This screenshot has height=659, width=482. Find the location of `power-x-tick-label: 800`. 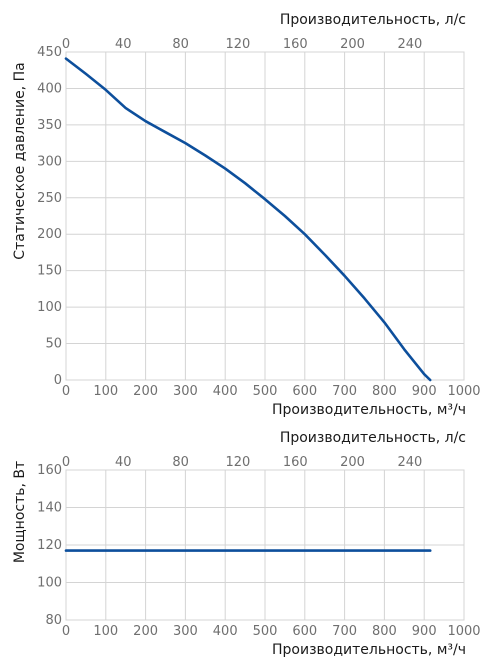

power-x-tick-label: 800 is located at coordinates (384, 631).